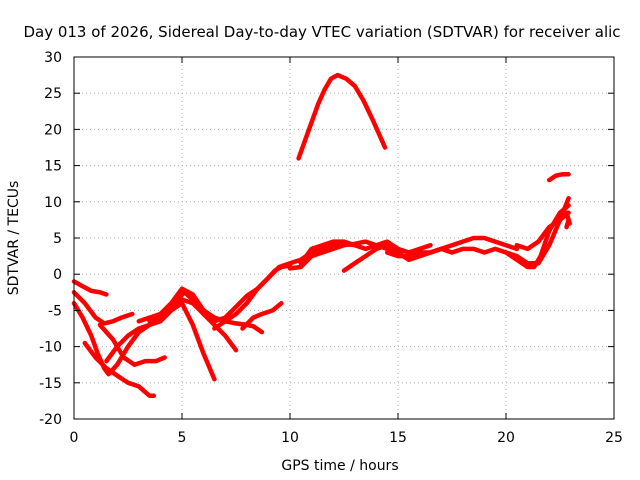 The image size is (640, 480). What do you see at coordinates (50, 420) in the screenshot?
I see `y-tick-label: -20` at bounding box center [50, 420].